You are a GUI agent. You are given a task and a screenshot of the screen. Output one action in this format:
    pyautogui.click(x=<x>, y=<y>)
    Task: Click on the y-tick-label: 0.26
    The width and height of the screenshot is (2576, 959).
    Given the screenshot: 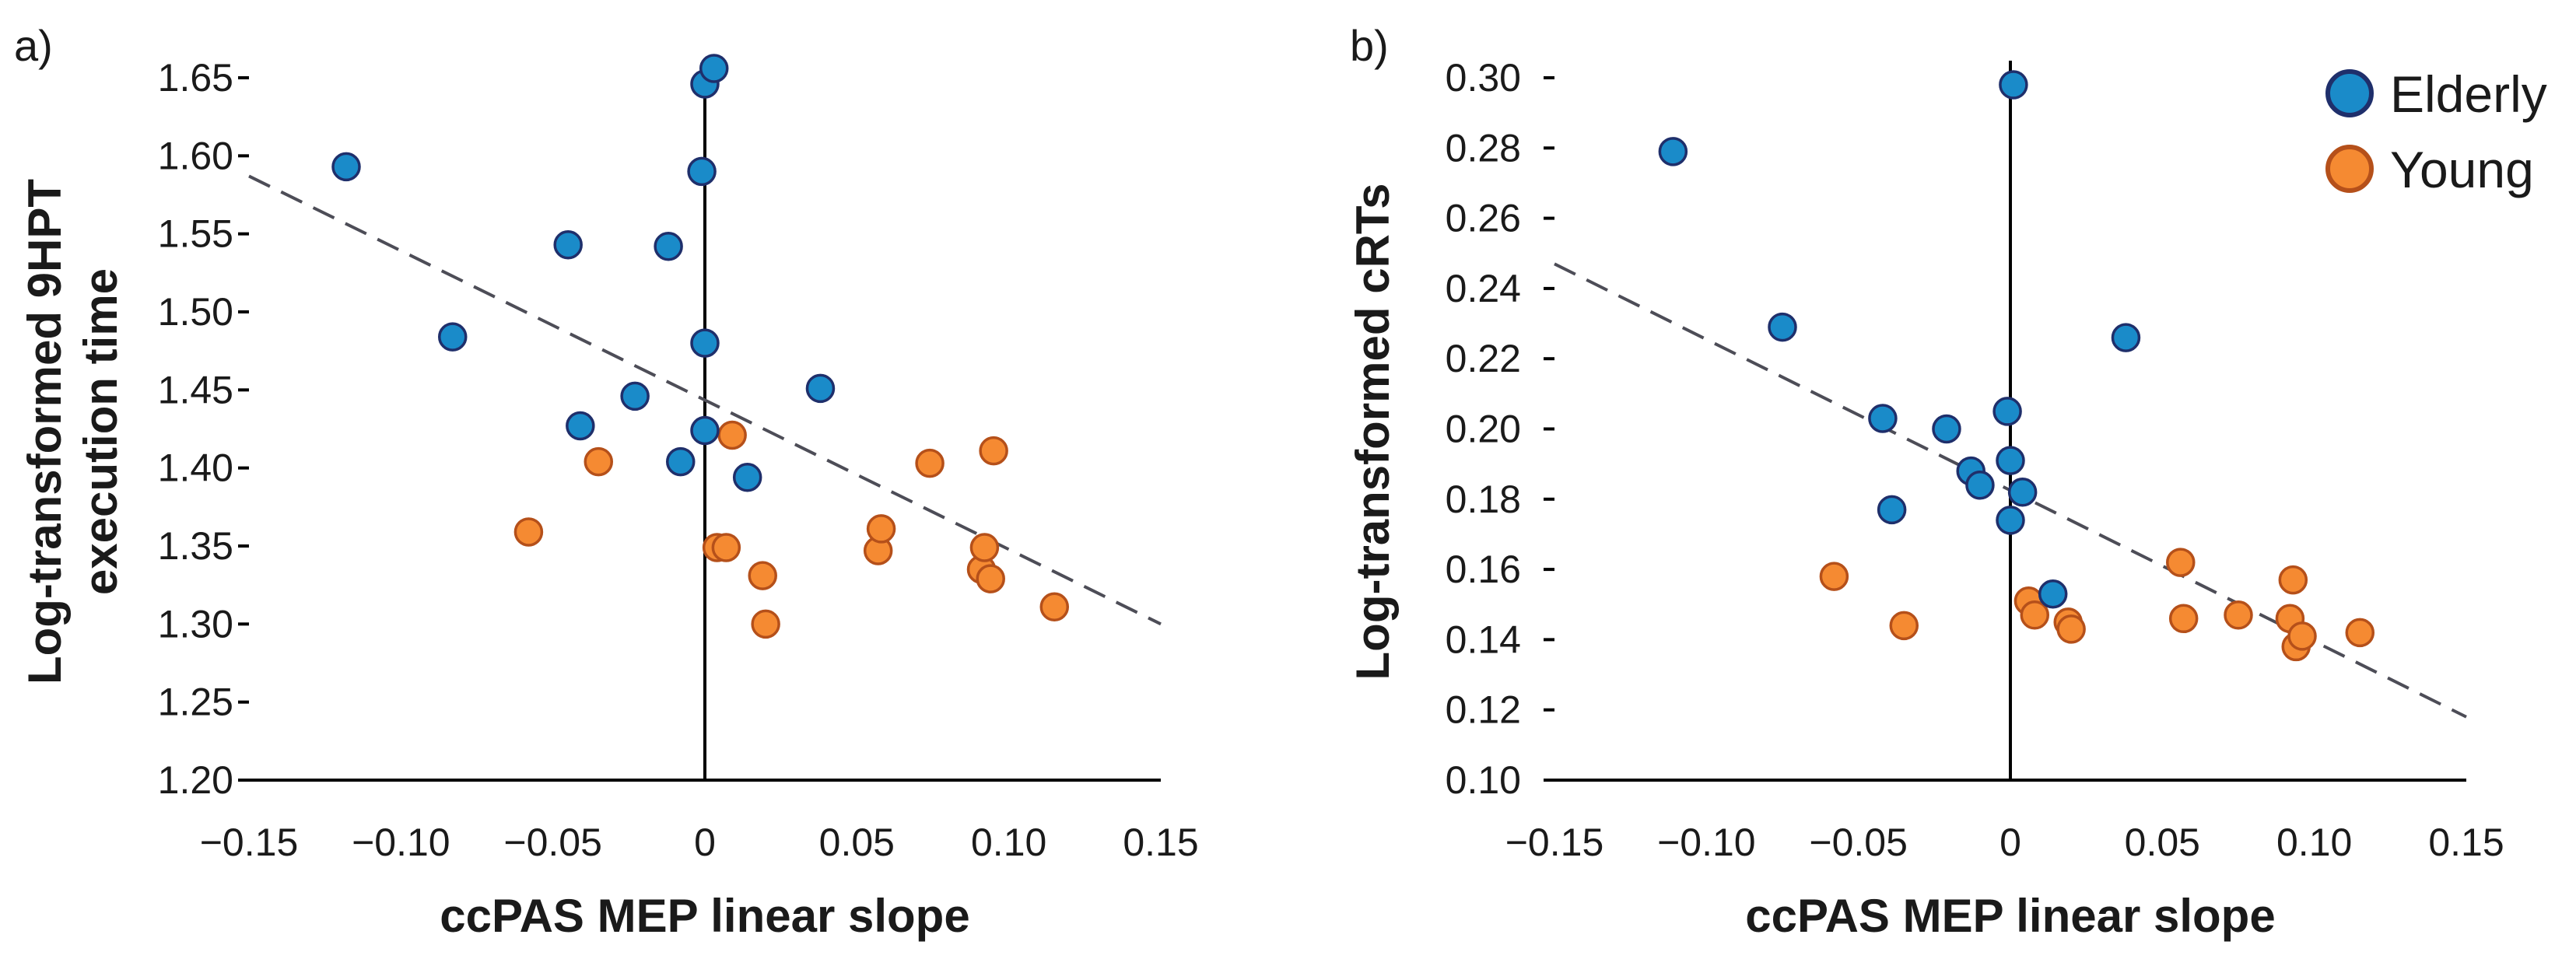 What is the action you would take?
    pyautogui.click(x=1483, y=219)
    